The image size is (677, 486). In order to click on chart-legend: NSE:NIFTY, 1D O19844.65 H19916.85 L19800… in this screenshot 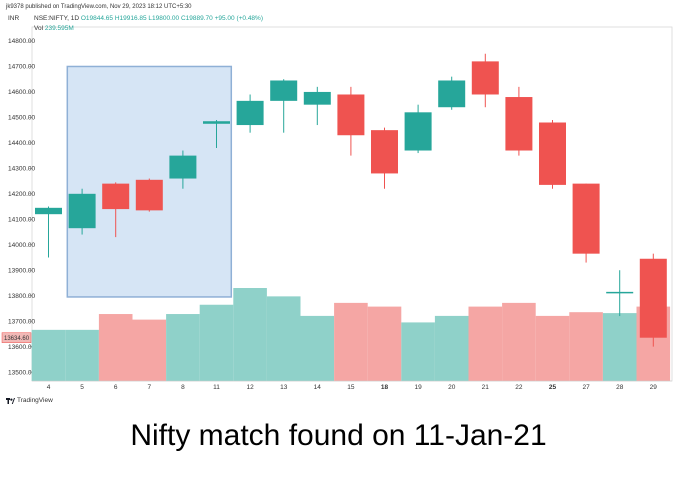, I will do `click(148, 24)`.